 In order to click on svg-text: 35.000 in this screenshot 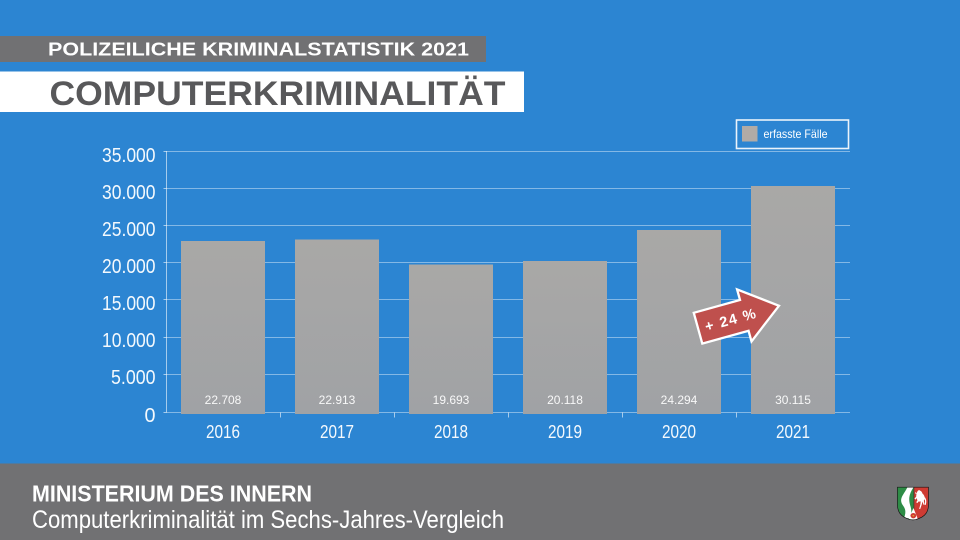, I will do `click(129, 156)`.